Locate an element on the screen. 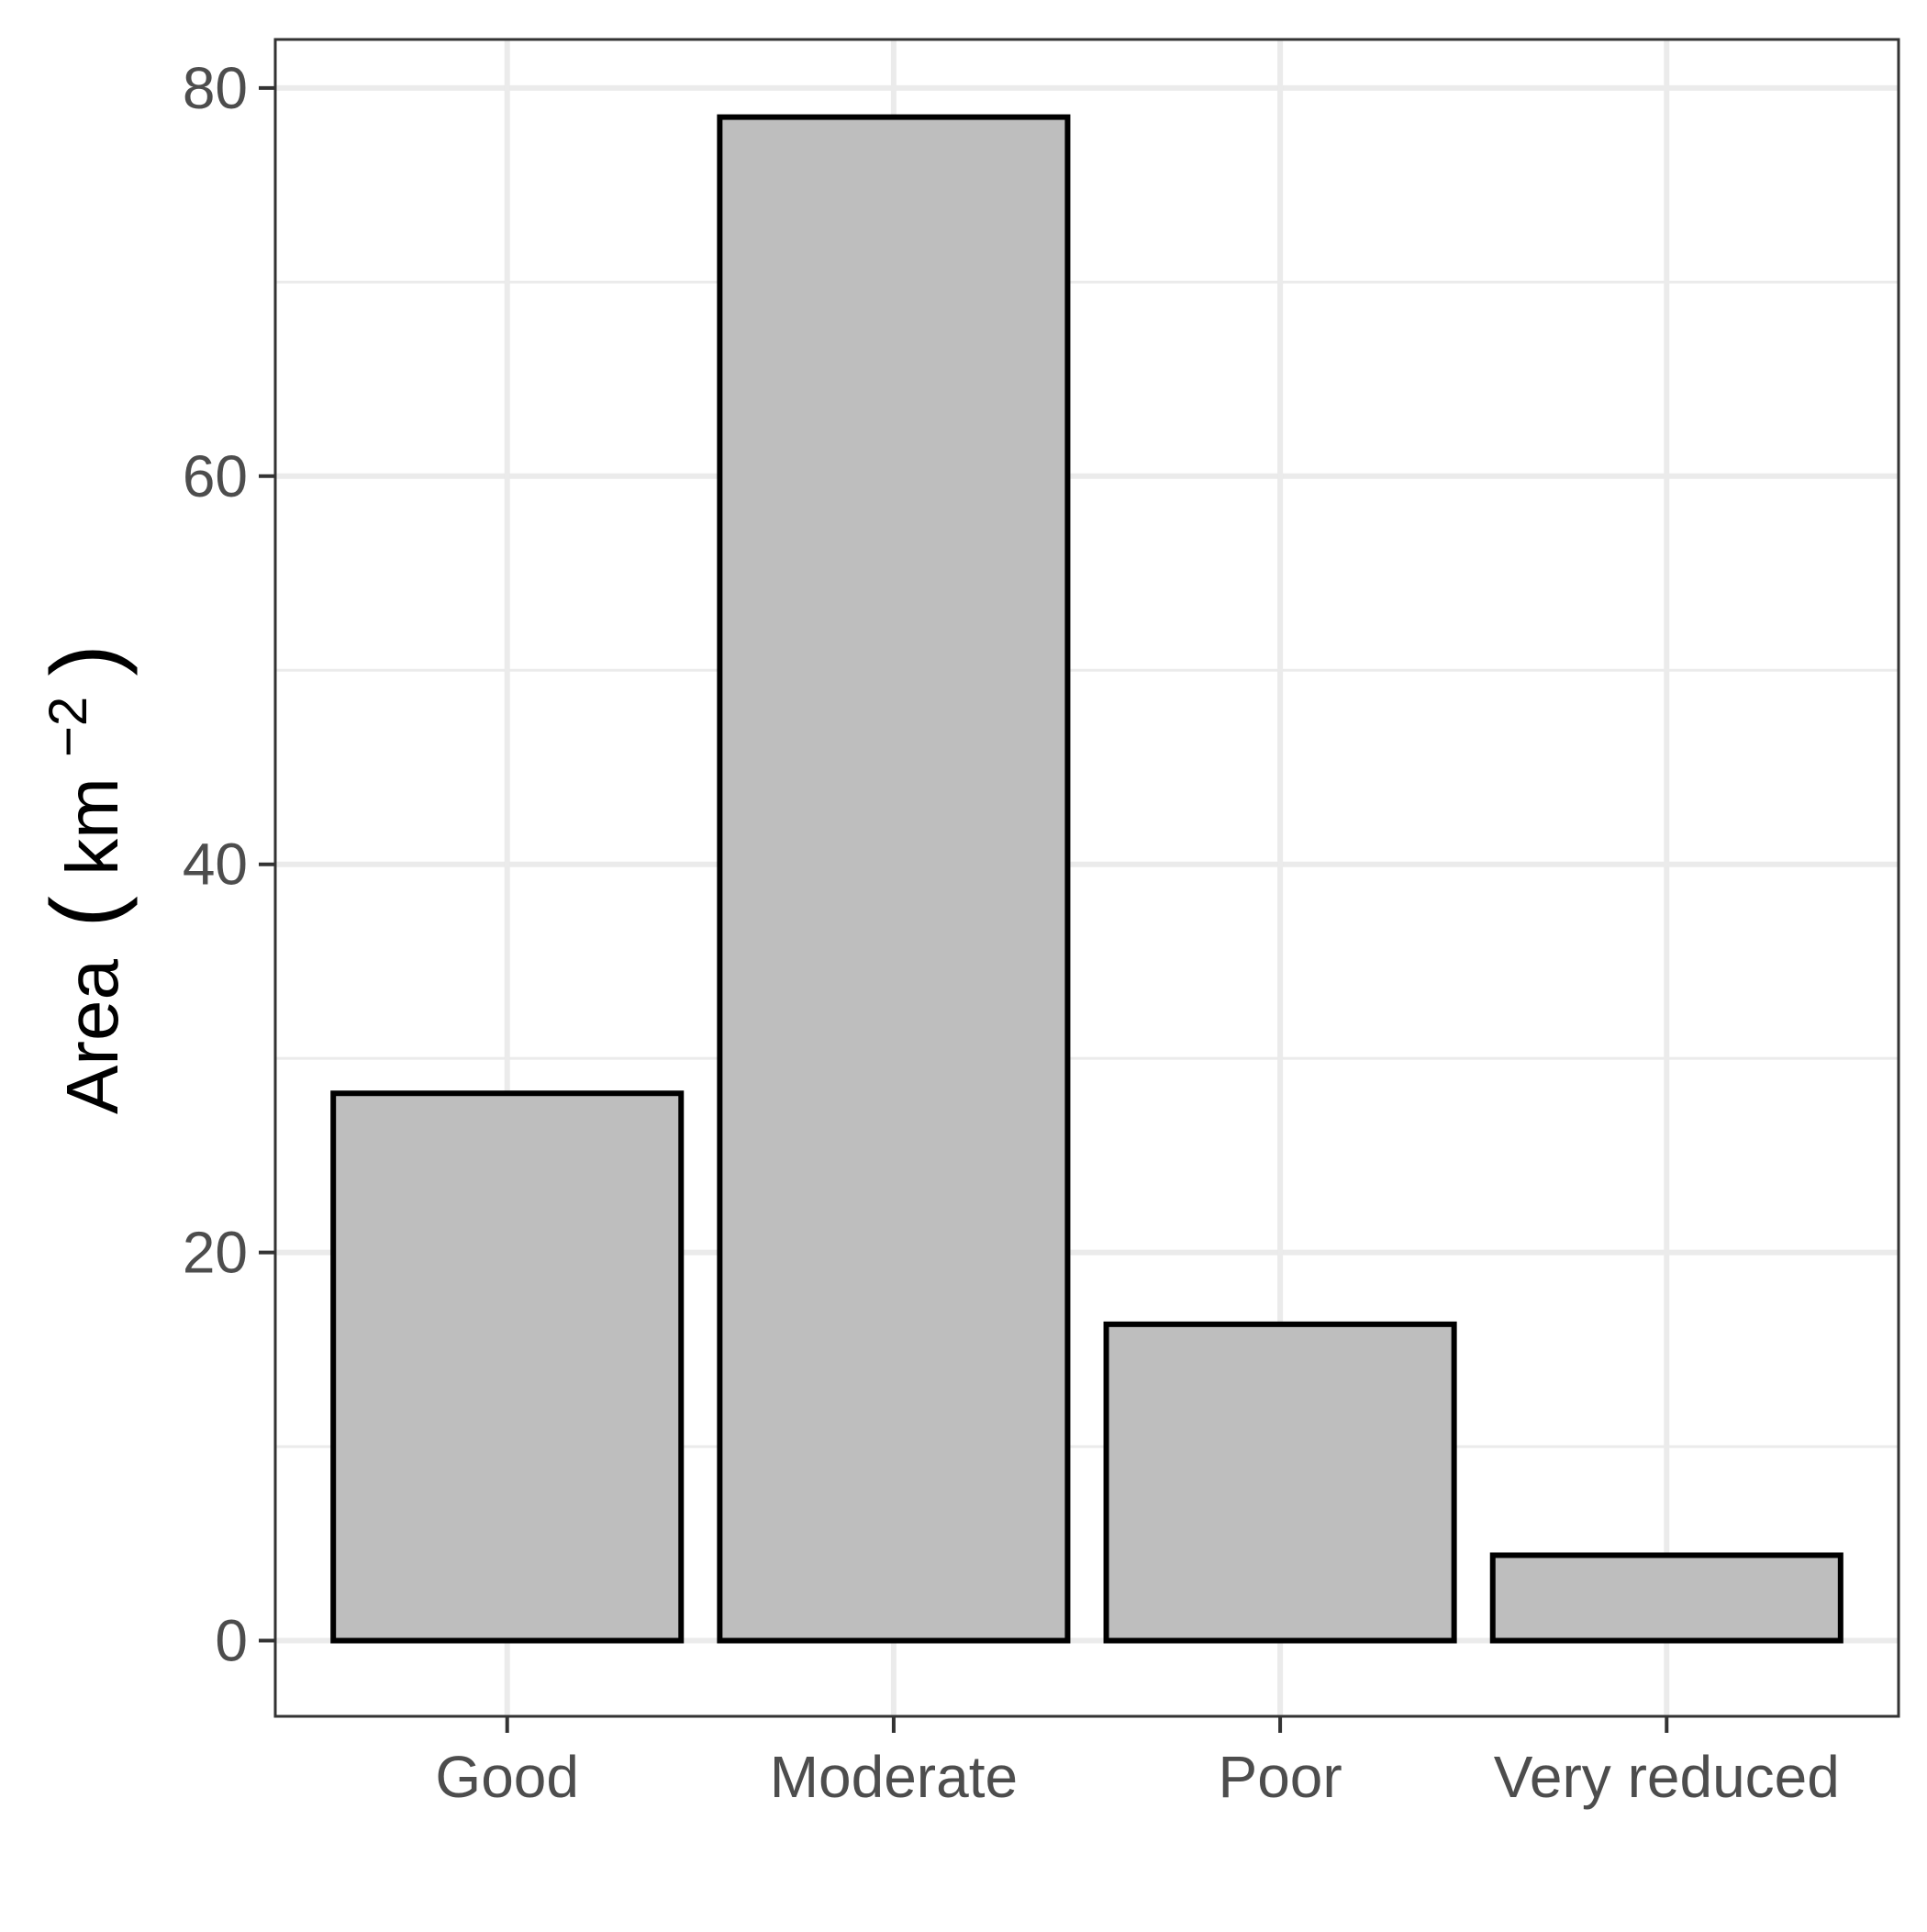 This screenshot has width=1927, height=1932. y-axis-title: Area ( km −2 ) is located at coordinates (79, 879).